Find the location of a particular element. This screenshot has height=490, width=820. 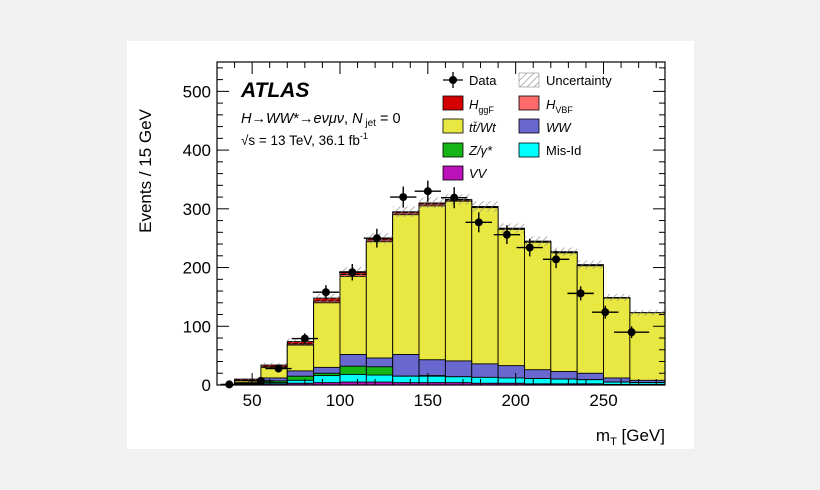

legend-ttbar: tt̄/Wt is located at coordinates (469, 126).